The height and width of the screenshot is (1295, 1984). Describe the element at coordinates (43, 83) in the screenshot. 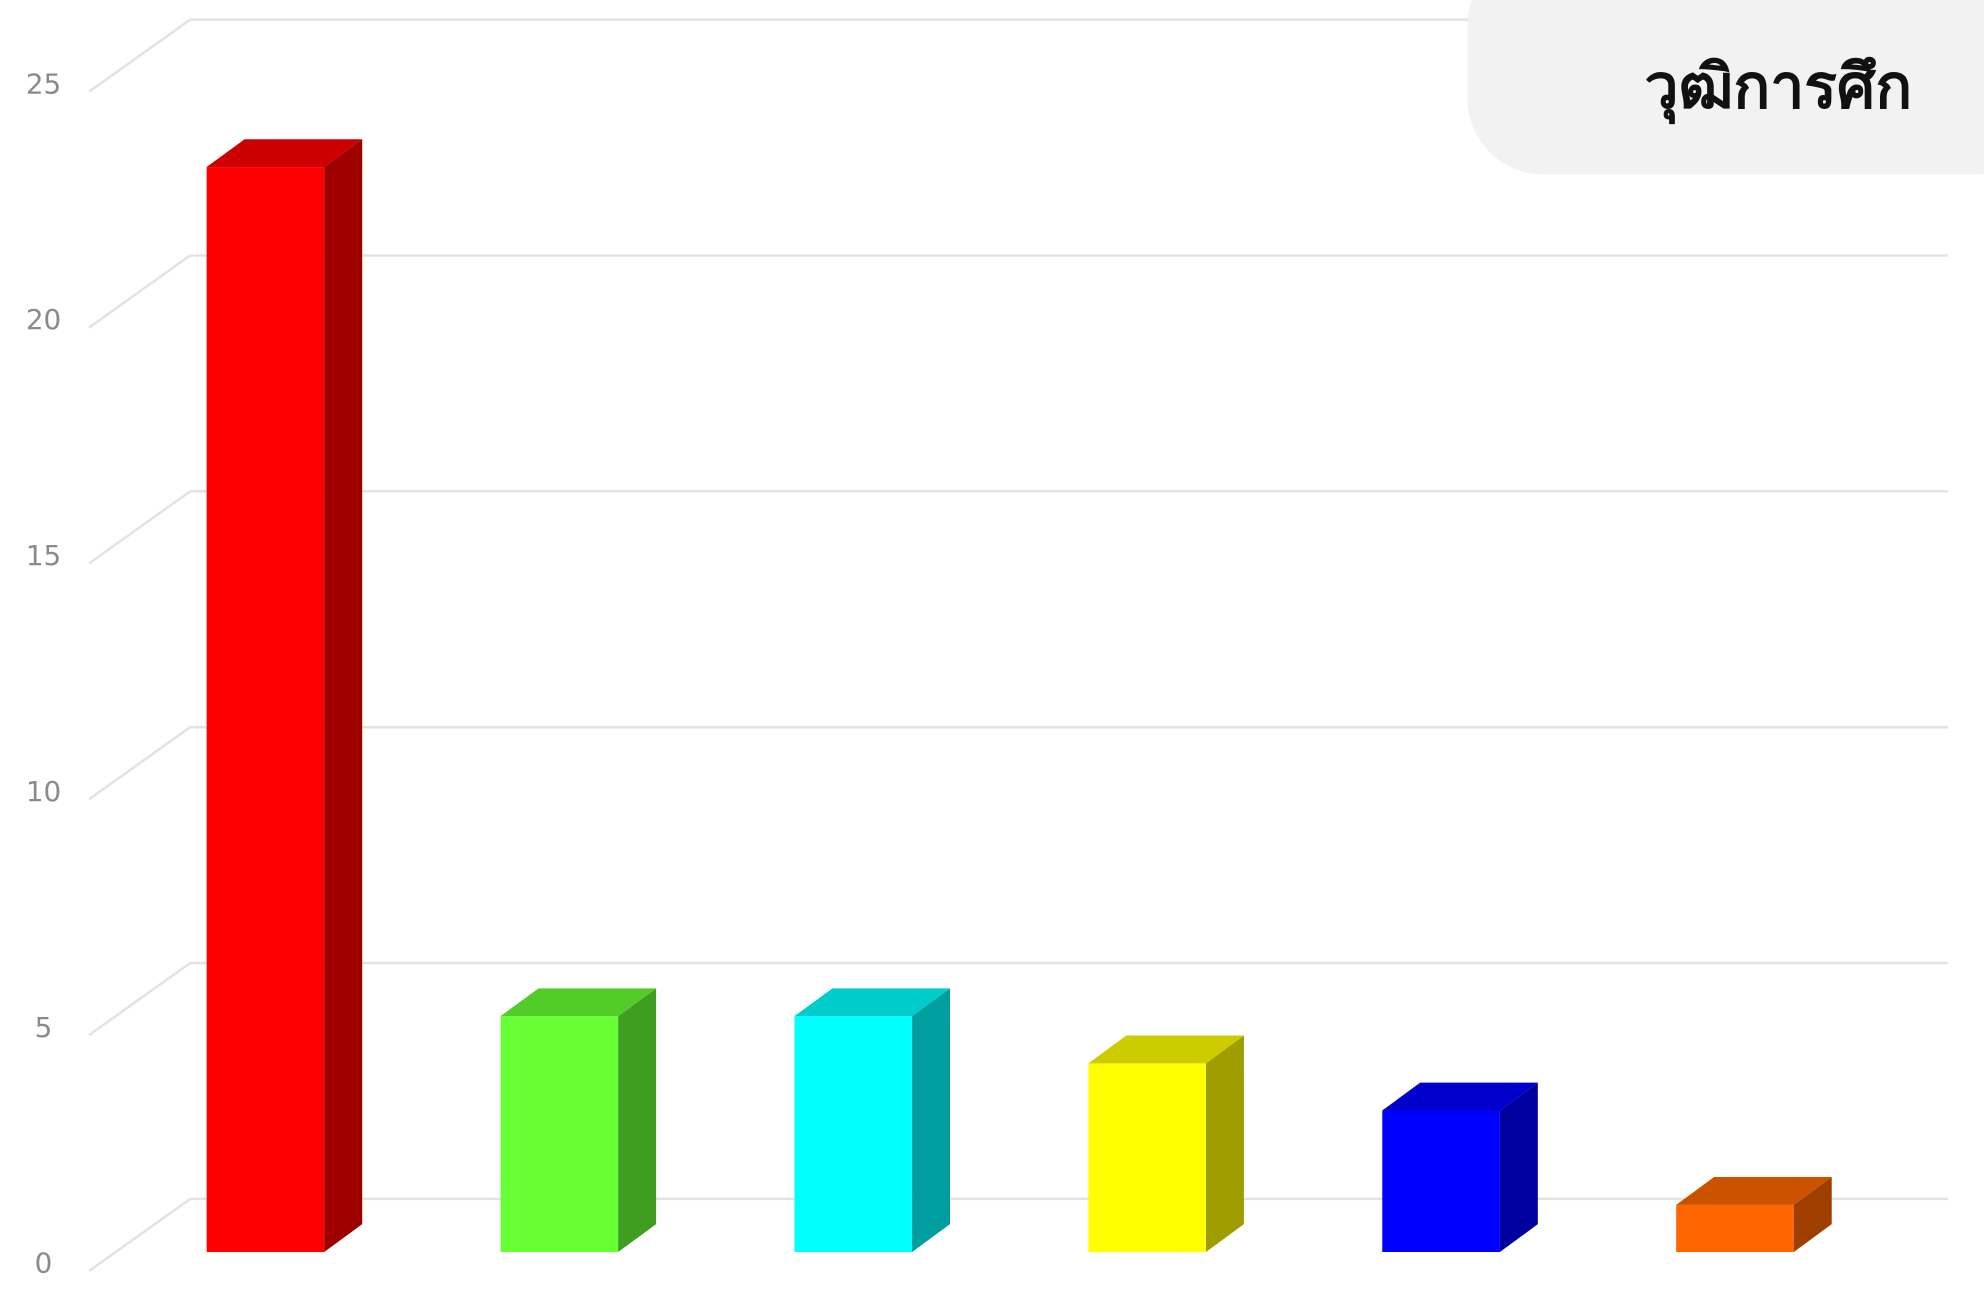

I see `y-tick-label: 25` at that location.